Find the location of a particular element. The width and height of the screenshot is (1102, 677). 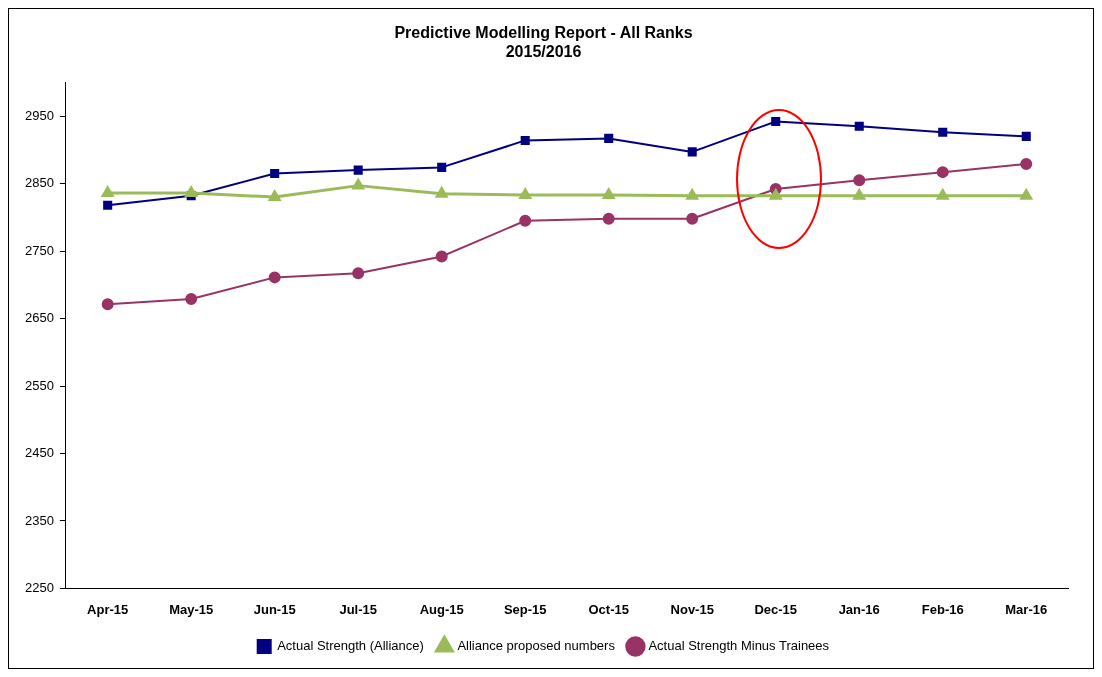

x-tick-label: Sep-15 is located at coordinates (525, 609).